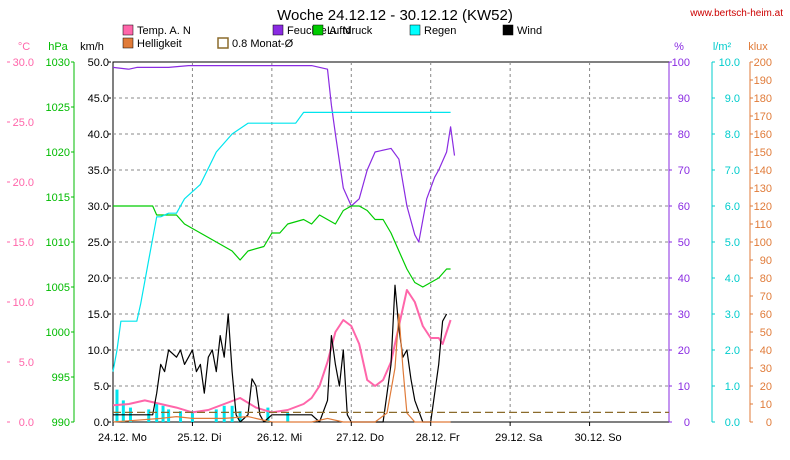 The height and width of the screenshot is (460, 790). What do you see at coordinates (763, 117) in the screenshot?
I see `axis-tick-label-light: 170` at bounding box center [763, 117].